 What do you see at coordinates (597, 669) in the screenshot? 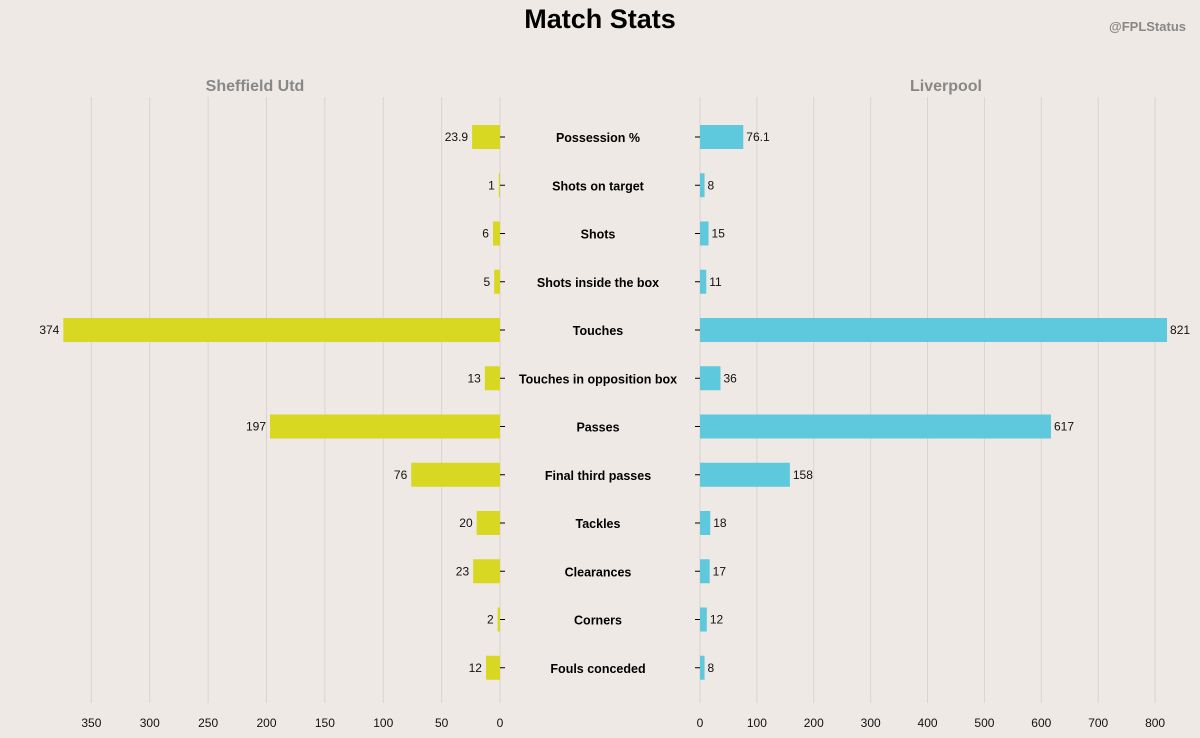
I see `category-label: Fouls conceded` at bounding box center [597, 669].